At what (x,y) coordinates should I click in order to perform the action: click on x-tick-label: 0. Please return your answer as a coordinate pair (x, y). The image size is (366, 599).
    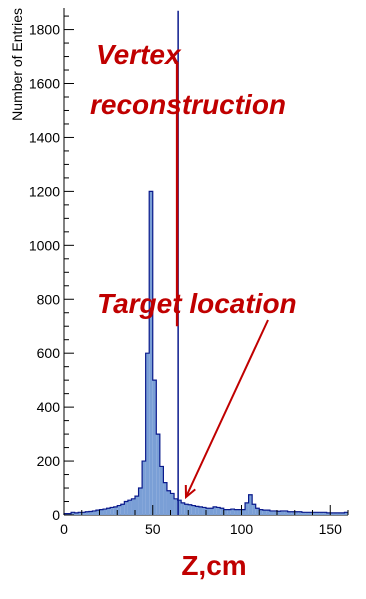
    Looking at the image, I should click on (64, 529).